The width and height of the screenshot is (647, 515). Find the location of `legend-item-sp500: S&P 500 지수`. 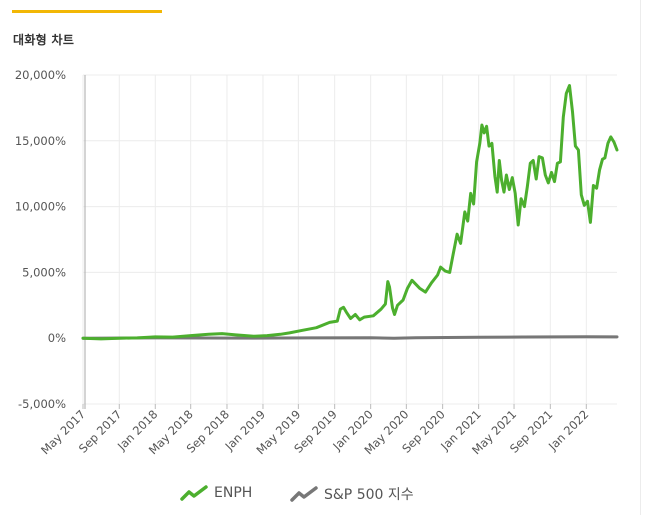

legend-item-sp500: S&P 500 지수 is located at coordinates (352, 494).